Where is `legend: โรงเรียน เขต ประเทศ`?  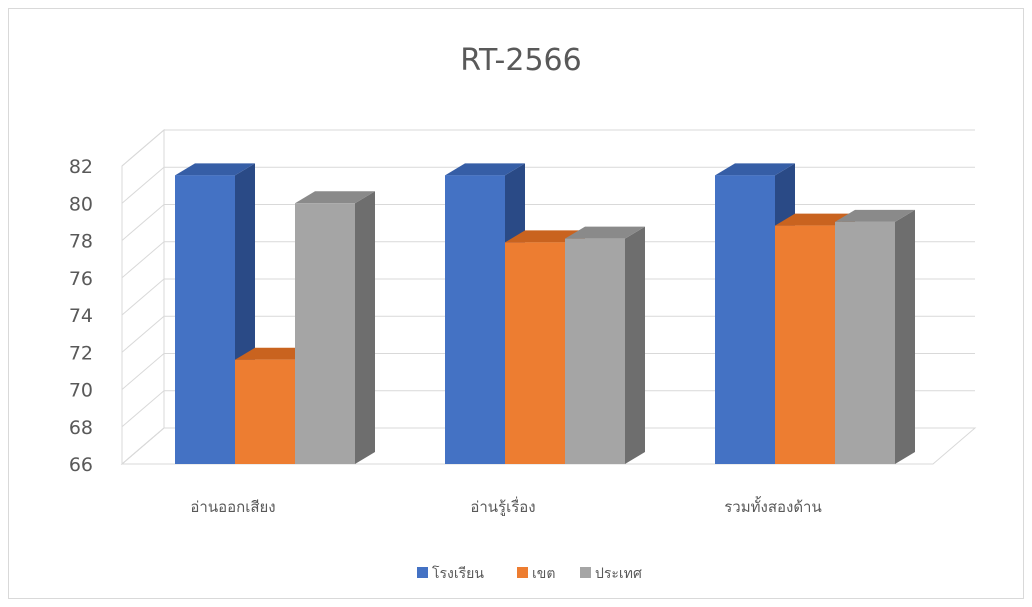 legend: โรงเรียน เขต ประเทศ is located at coordinates (529, 573).